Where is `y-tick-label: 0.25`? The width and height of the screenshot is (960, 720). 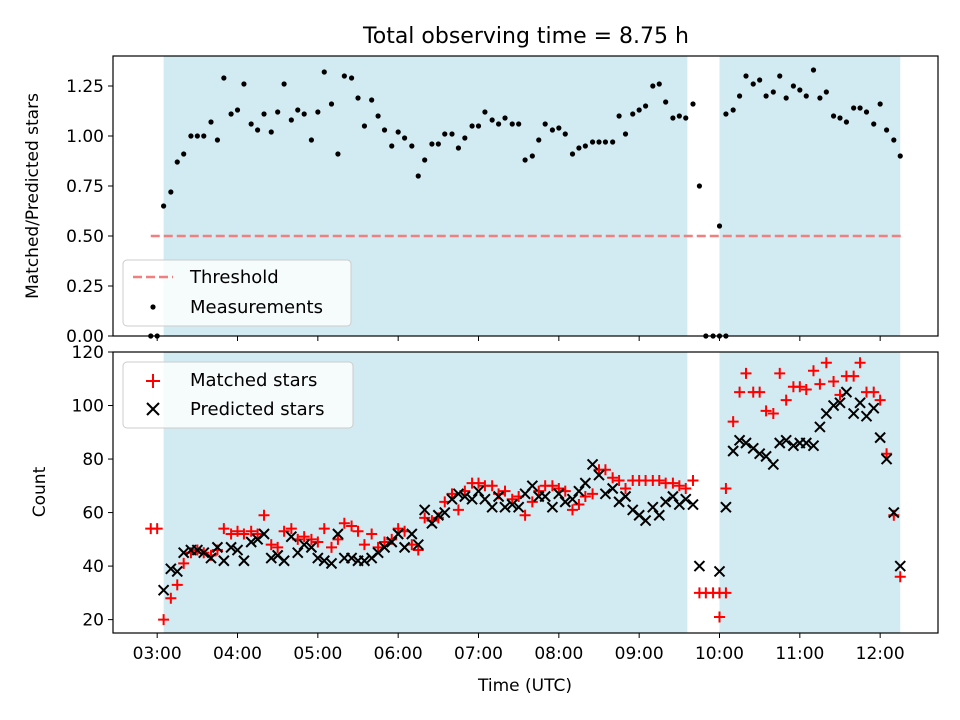 y-tick-label: 0.25 is located at coordinates (85, 287).